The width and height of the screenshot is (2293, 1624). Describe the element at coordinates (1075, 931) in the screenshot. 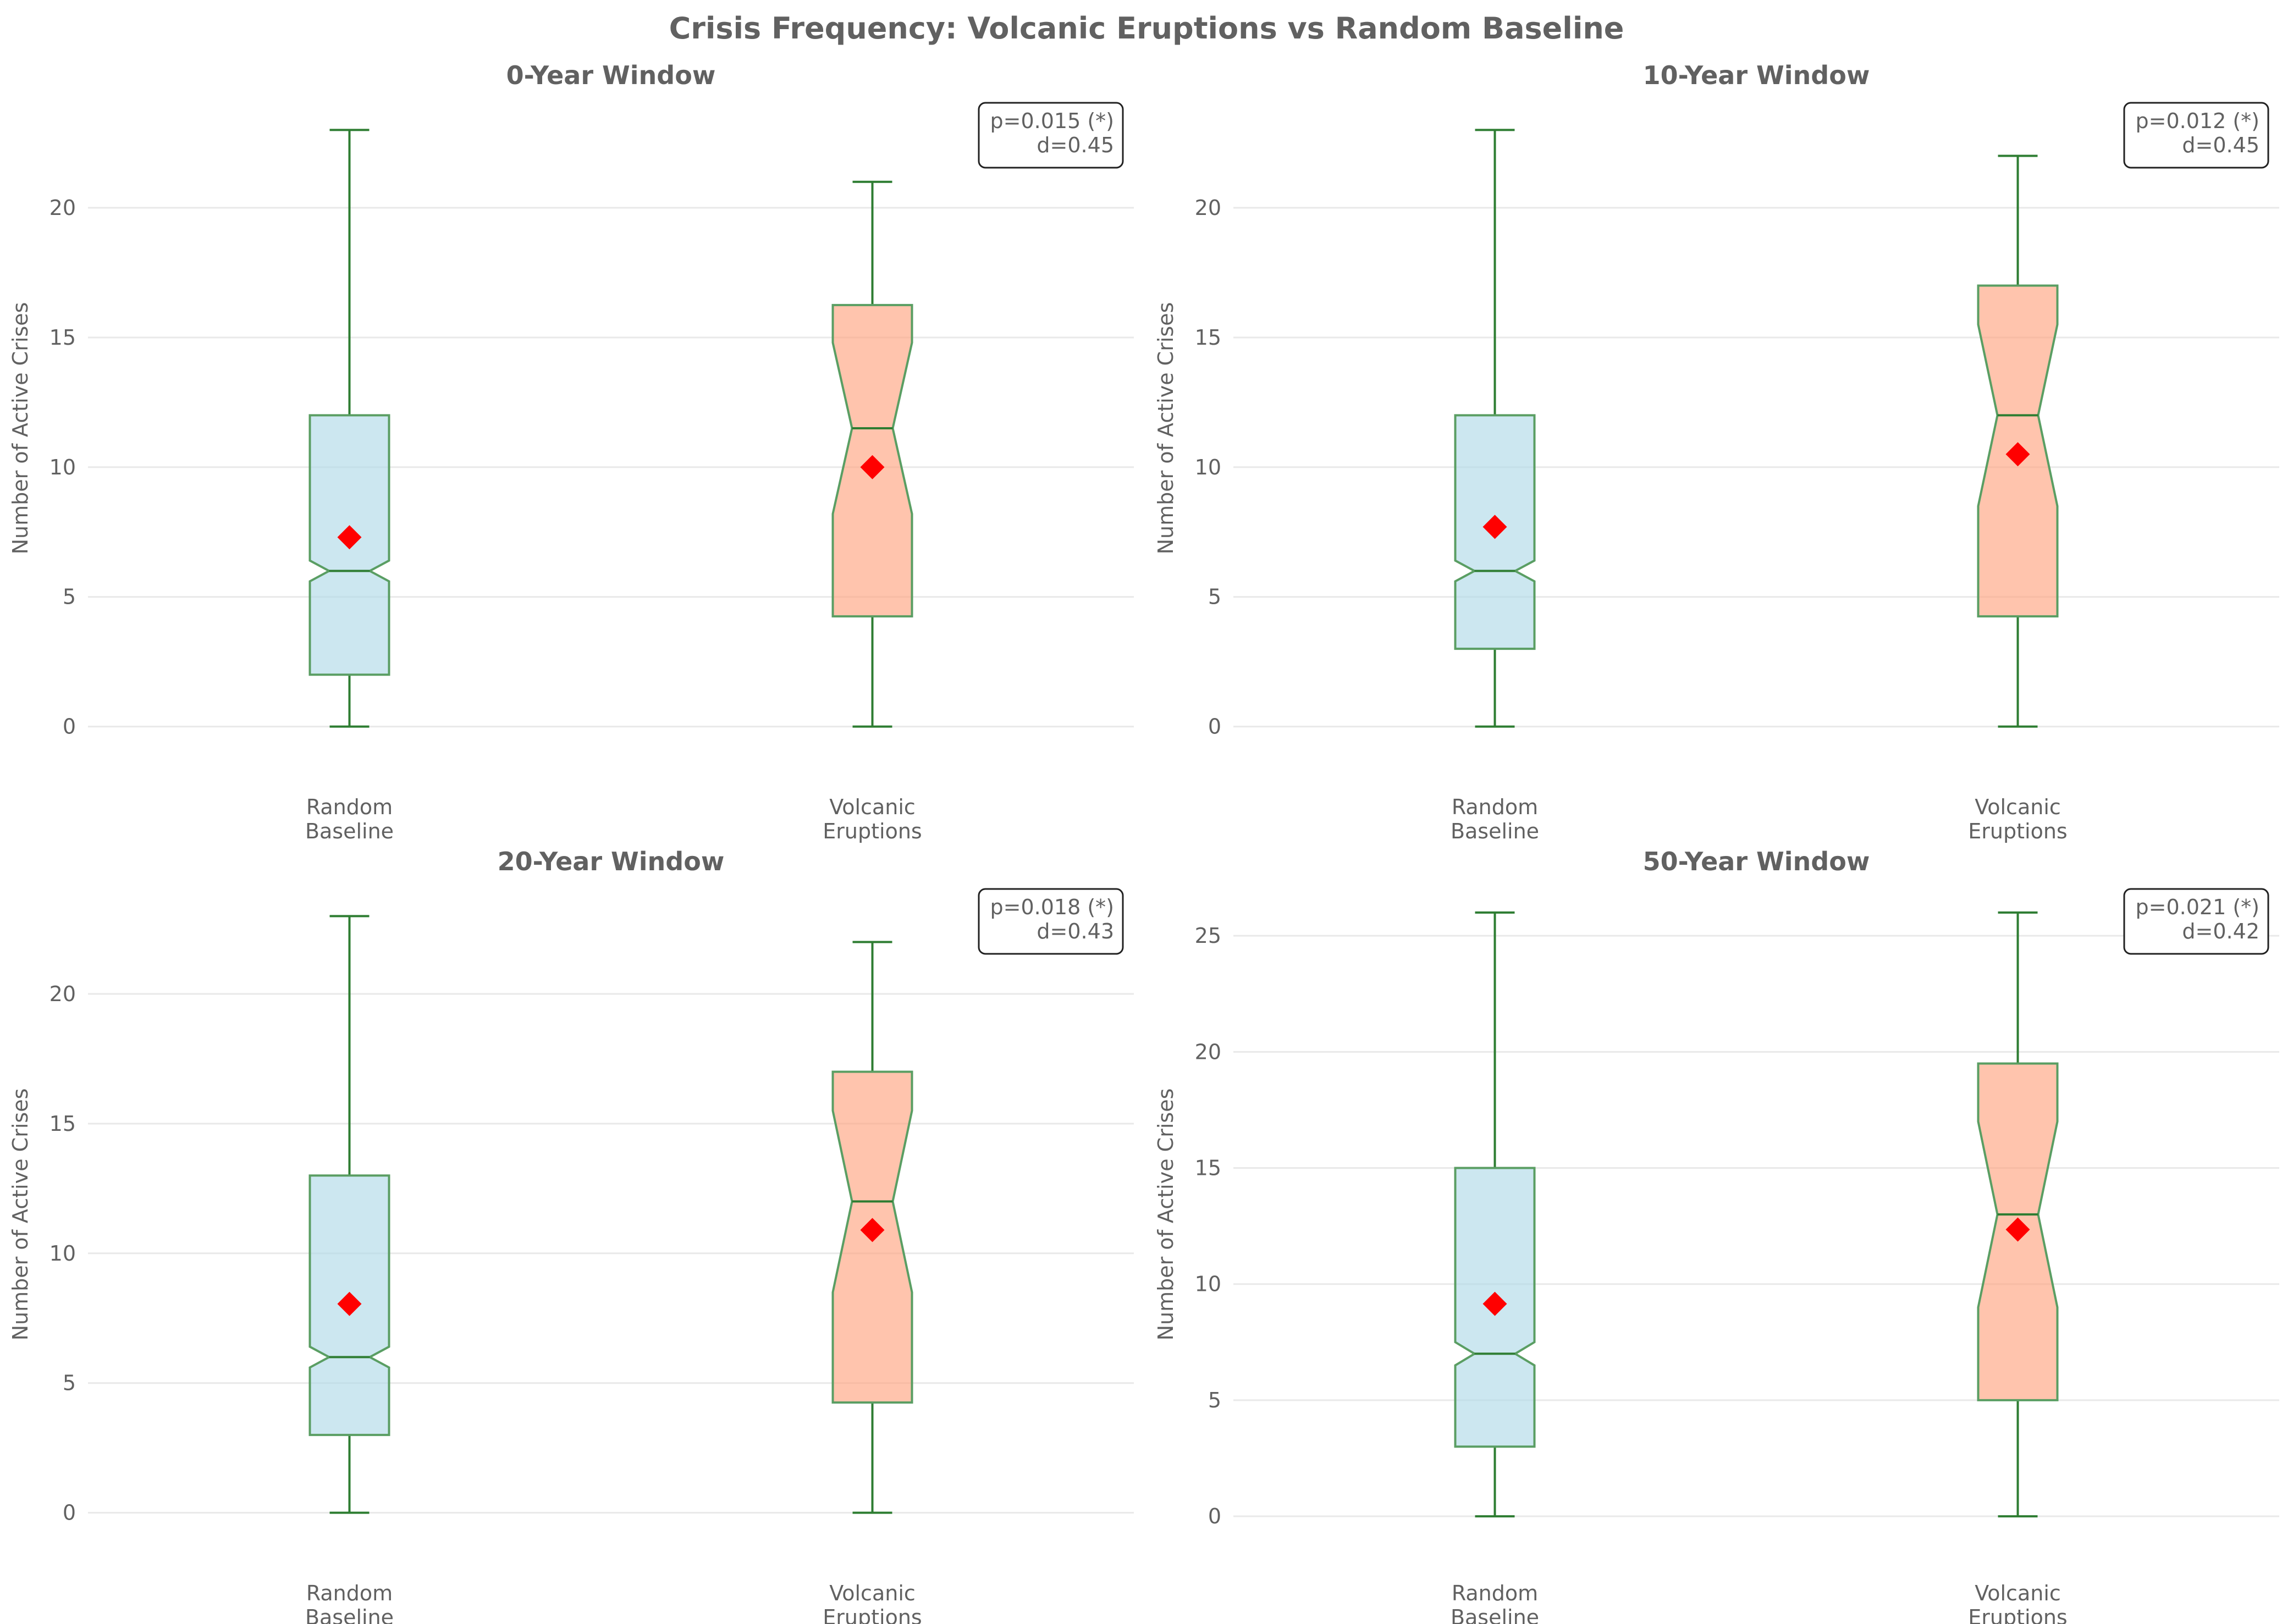

I see `stats-annotation-text: d=0.43` at that location.